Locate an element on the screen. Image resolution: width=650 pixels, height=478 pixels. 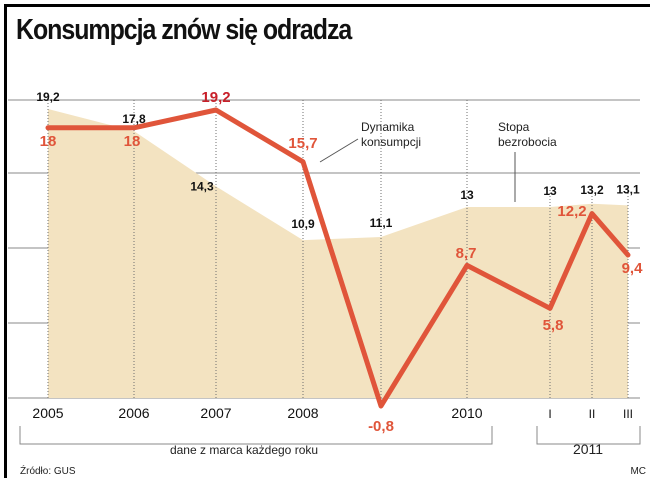
x-tick-label: I is located at coordinates (549, 414).